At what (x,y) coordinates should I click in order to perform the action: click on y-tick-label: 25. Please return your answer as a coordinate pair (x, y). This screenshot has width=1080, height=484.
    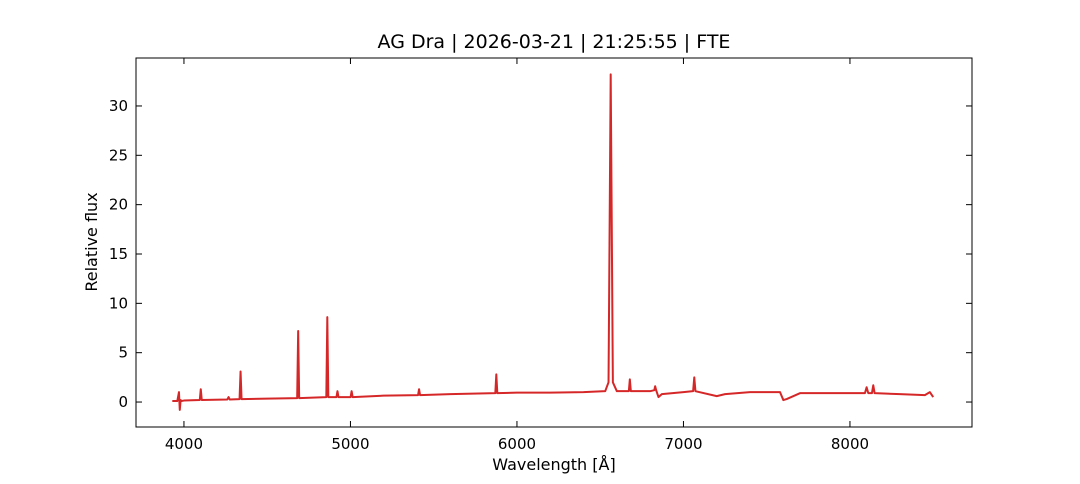
    Looking at the image, I should click on (118, 155).